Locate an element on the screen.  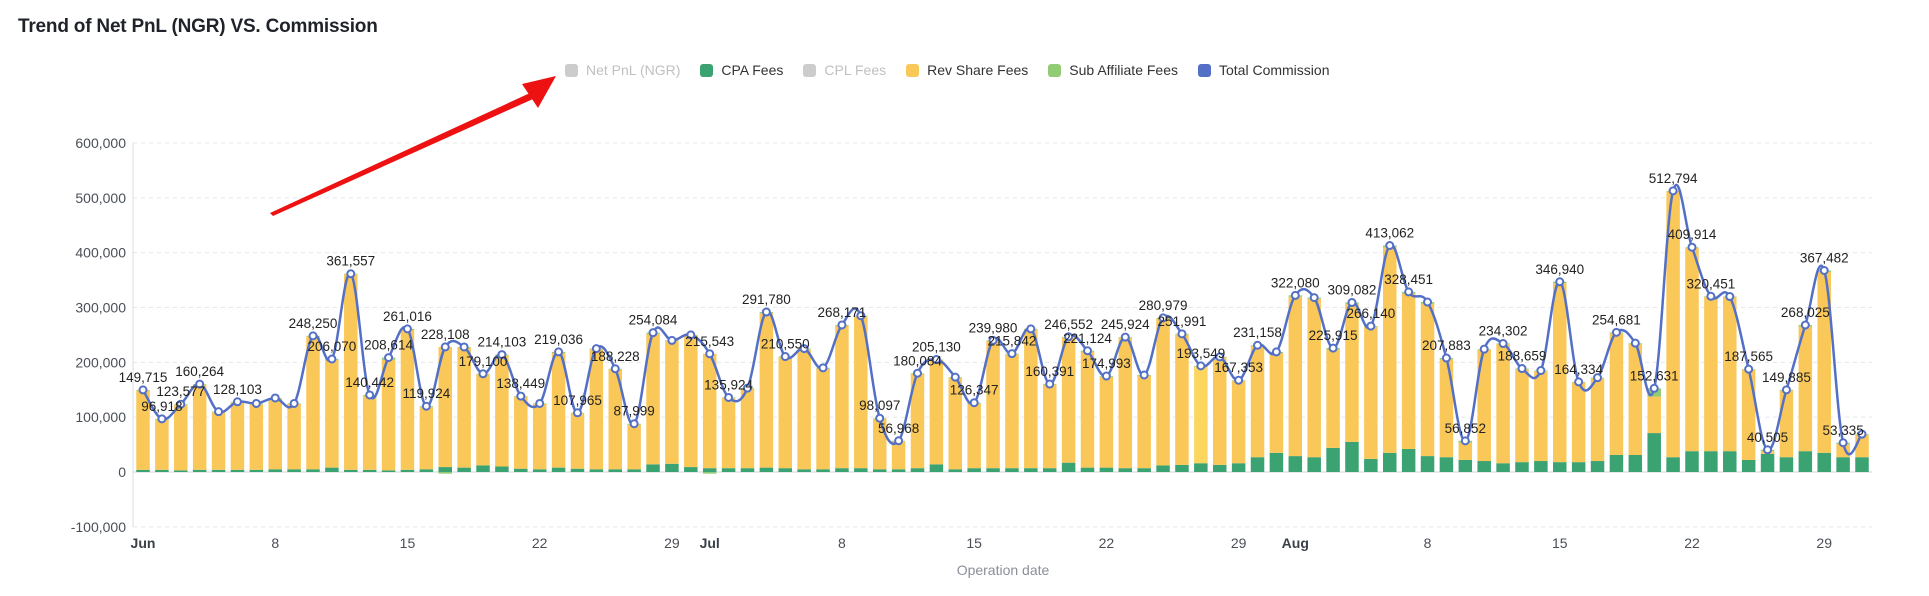
legend-item-cpl-fees: CPL Fees is located at coordinates (844, 70).